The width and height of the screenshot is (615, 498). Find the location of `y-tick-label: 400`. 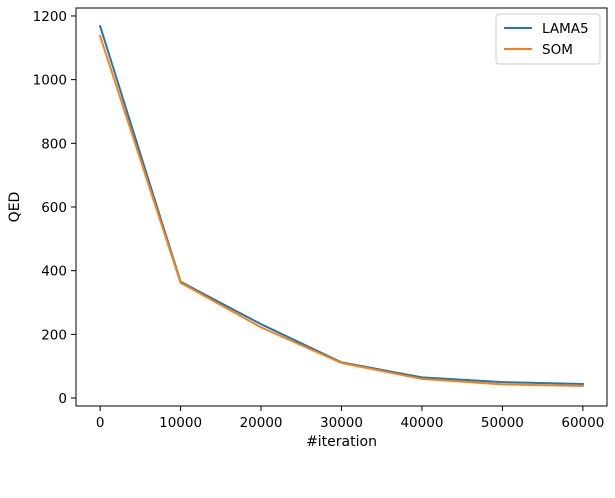

y-tick-label: 400 is located at coordinates (54, 272).